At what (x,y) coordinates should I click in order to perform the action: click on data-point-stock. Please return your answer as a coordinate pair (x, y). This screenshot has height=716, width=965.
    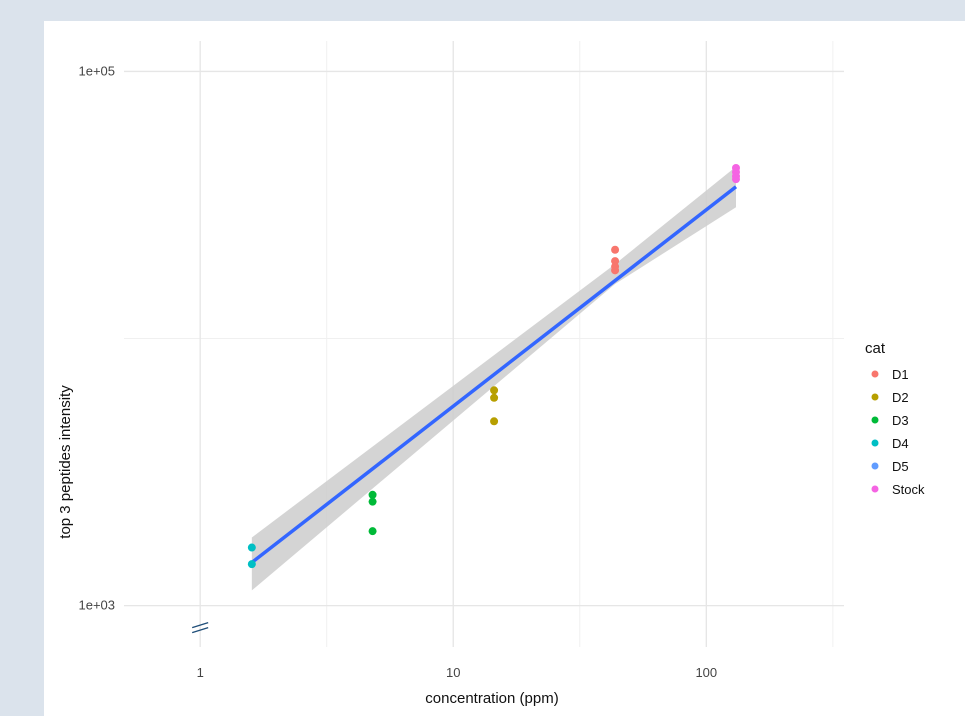
    Looking at the image, I should click on (735, 179).